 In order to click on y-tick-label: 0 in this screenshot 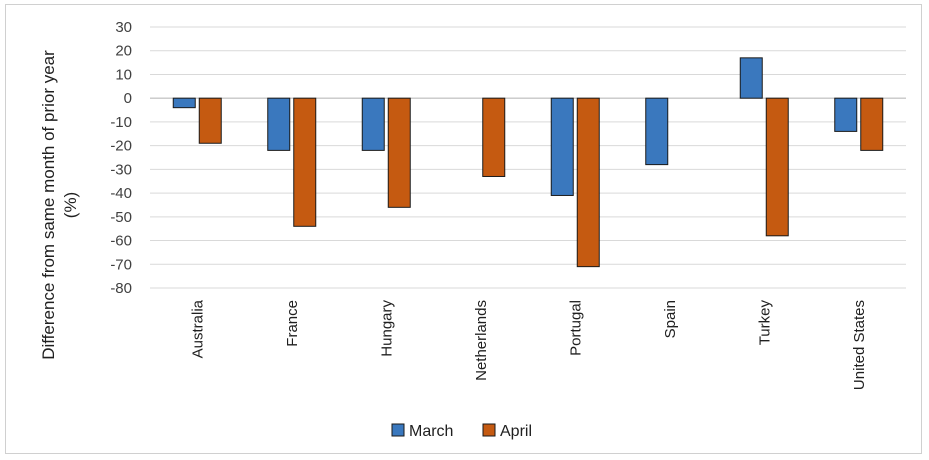, I will do `click(128, 98)`.